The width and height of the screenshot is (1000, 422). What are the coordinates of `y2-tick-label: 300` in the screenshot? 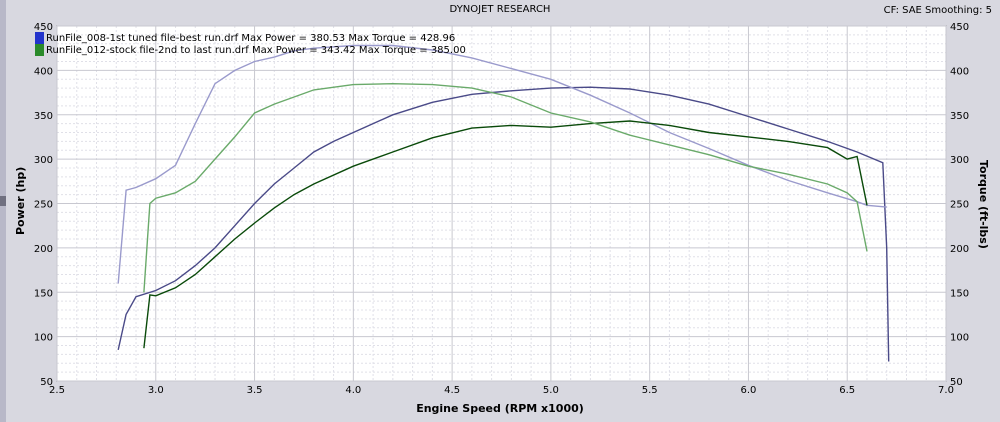 It's located at (959, 160).